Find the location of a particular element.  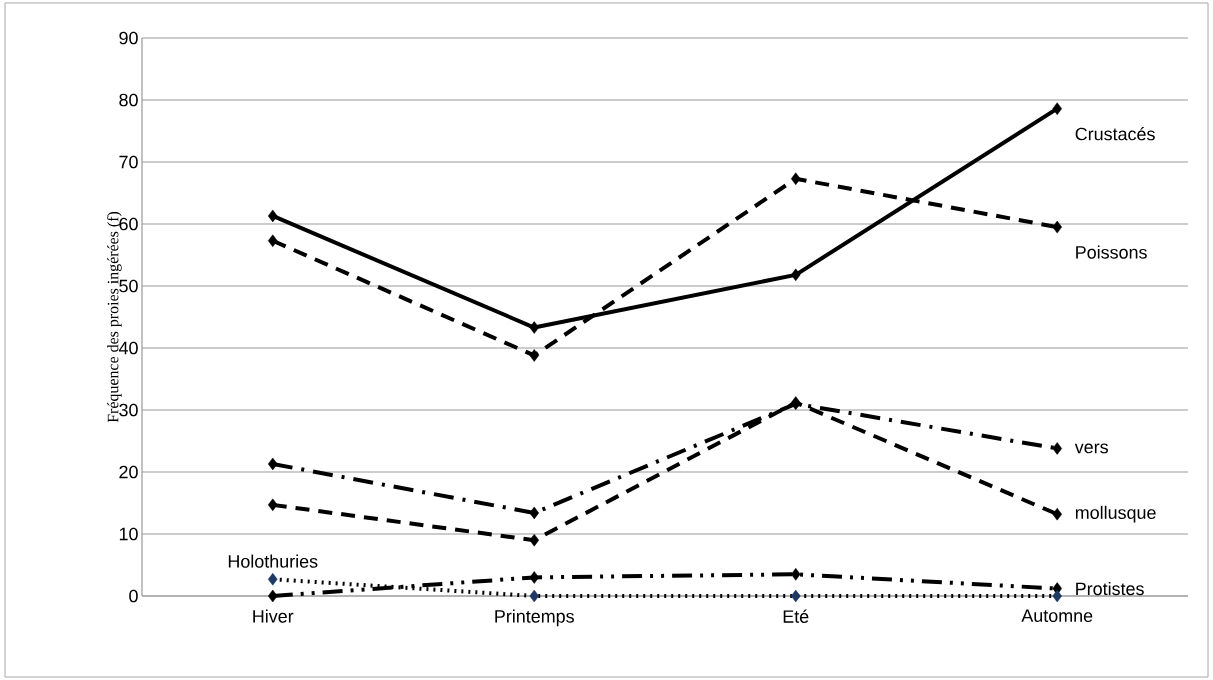

y-tick-label: 90 is located at coordinates (128, 38).